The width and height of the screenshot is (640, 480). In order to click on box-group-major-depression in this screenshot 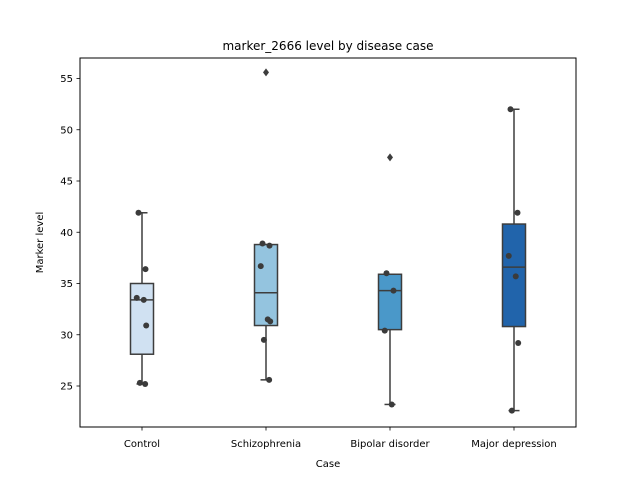, I will do `click(514, 260)`.